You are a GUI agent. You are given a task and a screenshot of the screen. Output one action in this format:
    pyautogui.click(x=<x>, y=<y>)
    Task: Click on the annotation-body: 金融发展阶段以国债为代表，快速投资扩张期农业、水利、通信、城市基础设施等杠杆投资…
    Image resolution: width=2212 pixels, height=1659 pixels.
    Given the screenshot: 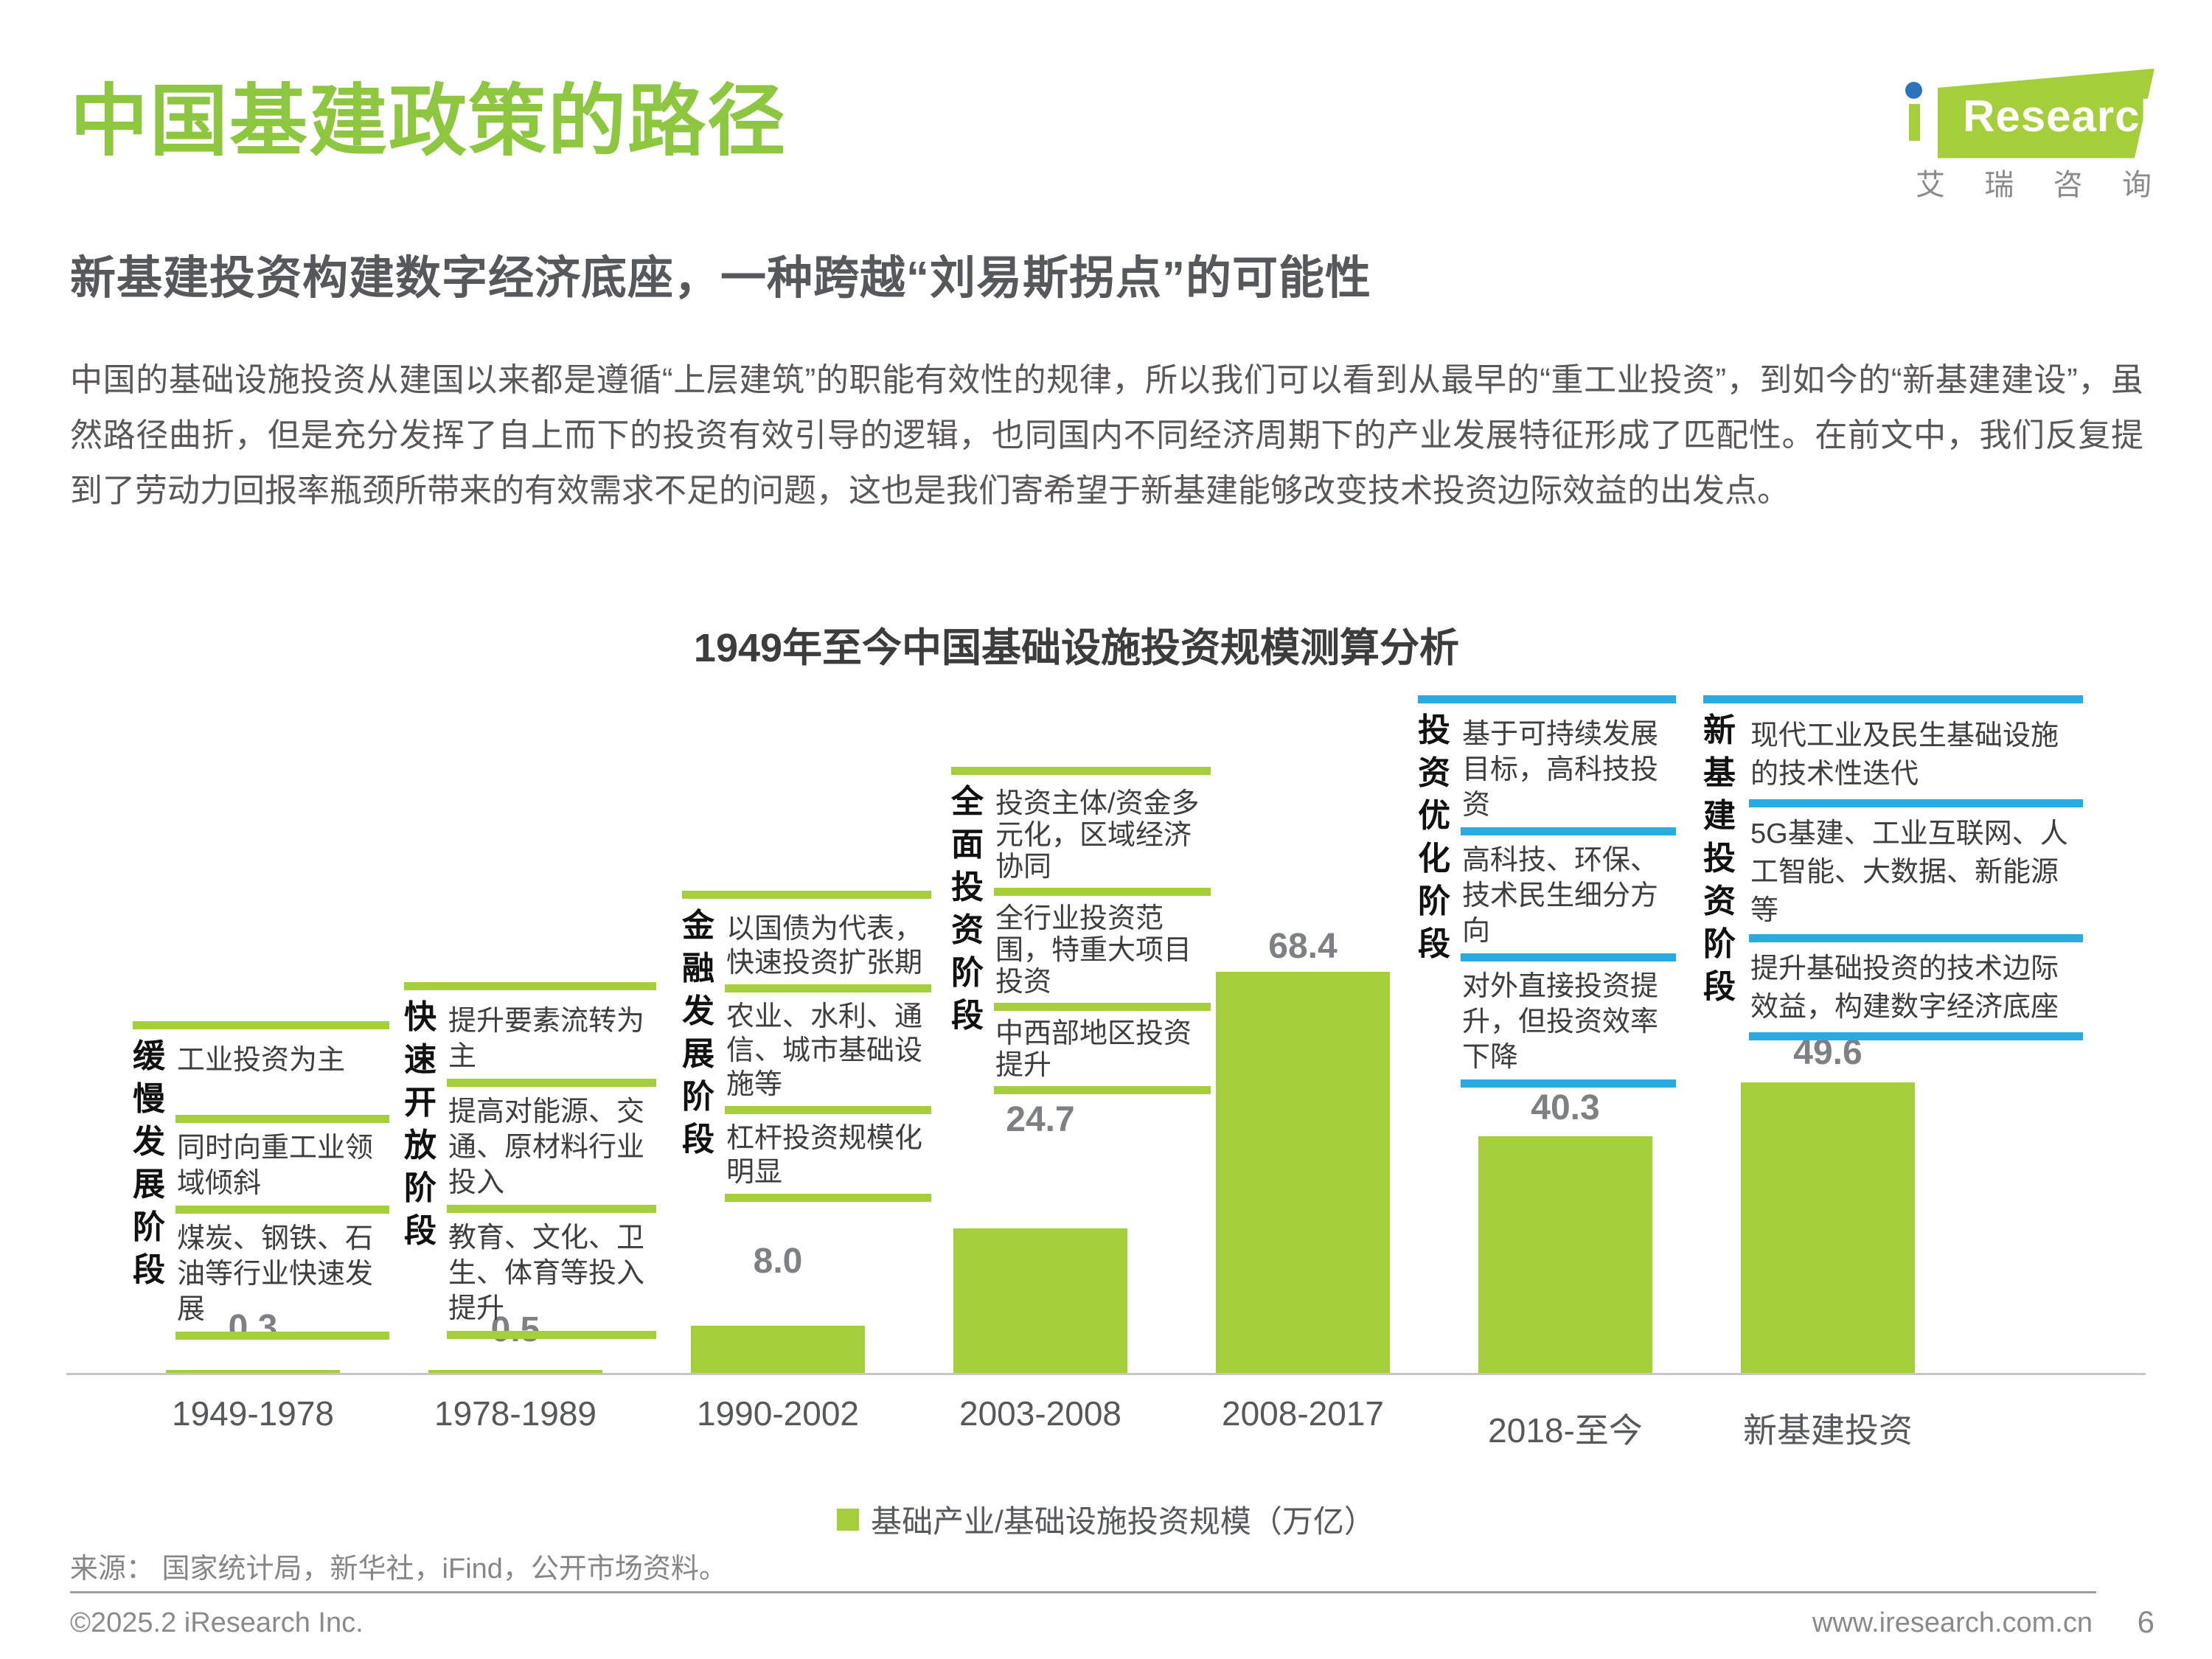 What is the action you would take?
    pyautogui.click(x=806, y=1053)
    